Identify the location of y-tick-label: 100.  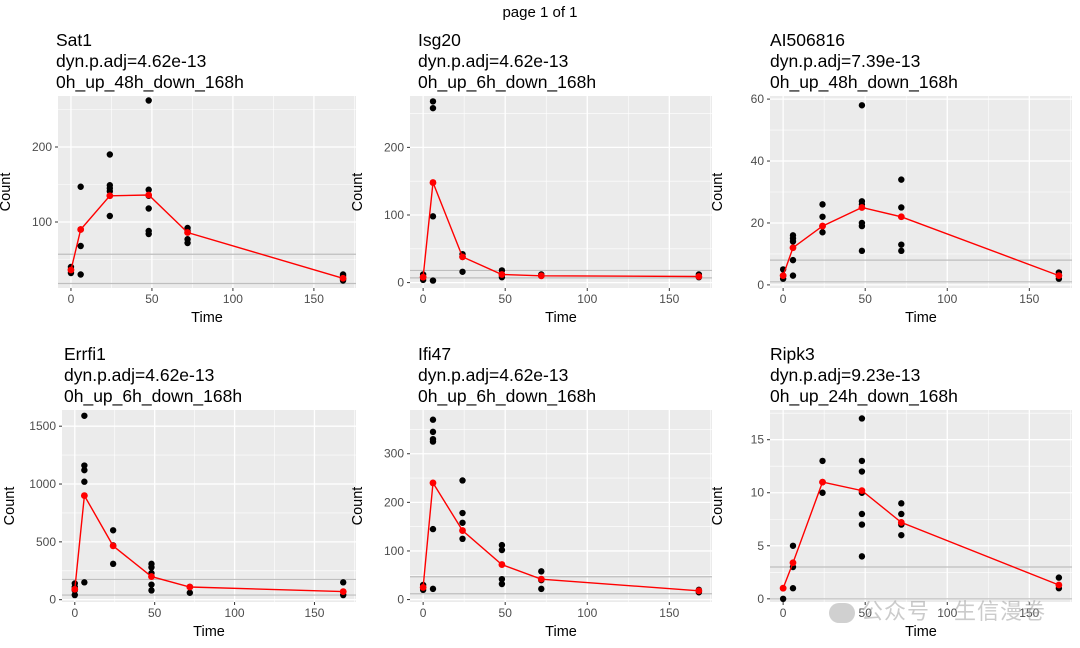
(394, 551).